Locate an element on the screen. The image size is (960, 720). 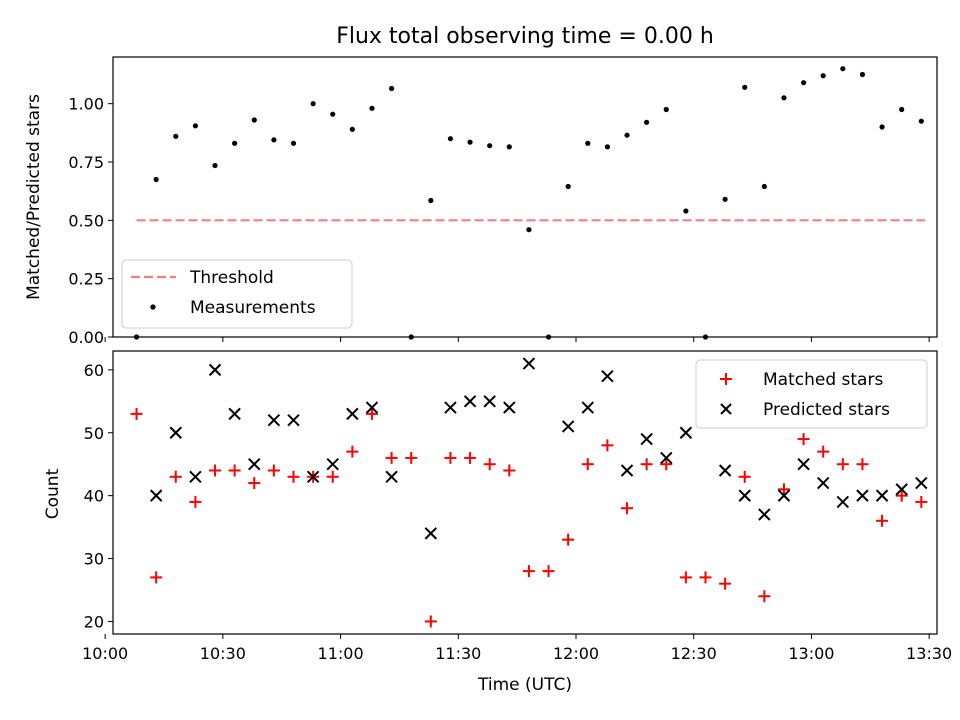
top-chart-title: Flux total observing time = 0.00 h is located at coordinates (525, 36).